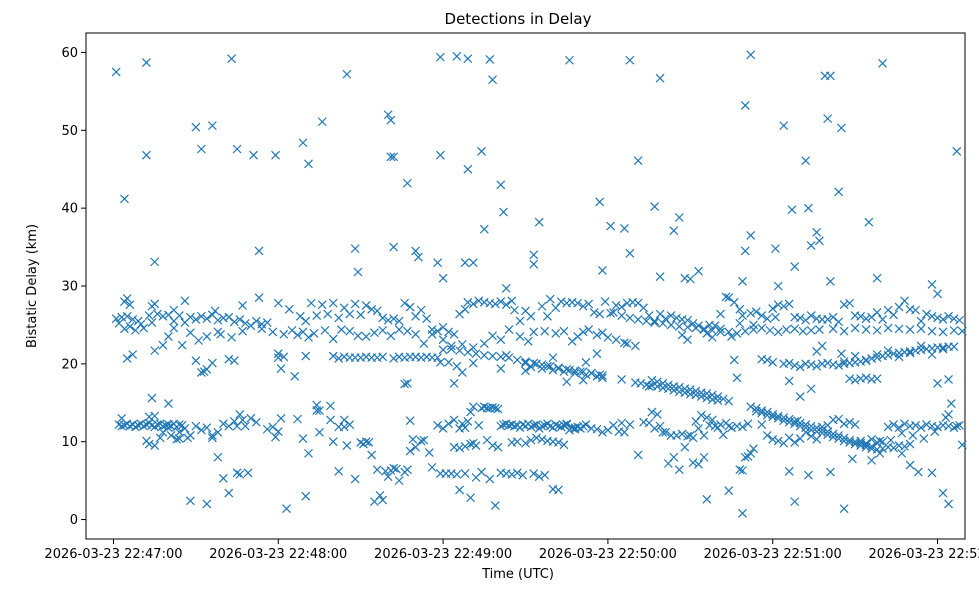  What do you see at coordinates (69, 287) in the screenshot?
I see `y-tick-label: 30` at bounding box center [69, 287].